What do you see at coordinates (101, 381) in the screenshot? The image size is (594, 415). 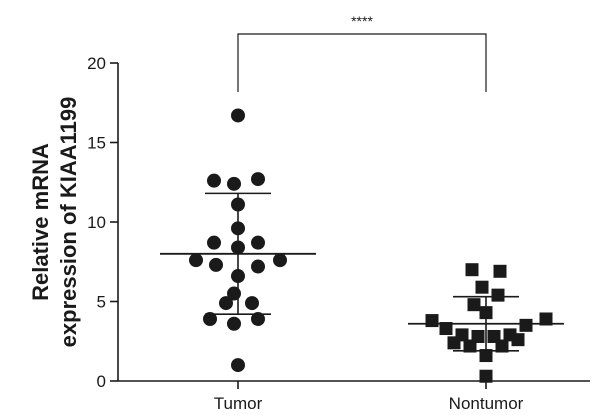 I see `y-tick-label-0: 0` at bounding box center [101, 381].